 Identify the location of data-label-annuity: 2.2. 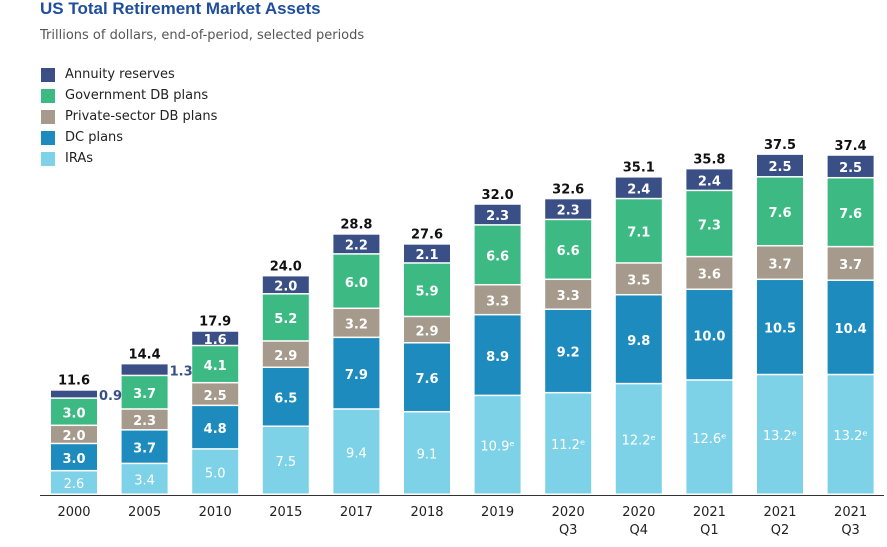
(356, 246).